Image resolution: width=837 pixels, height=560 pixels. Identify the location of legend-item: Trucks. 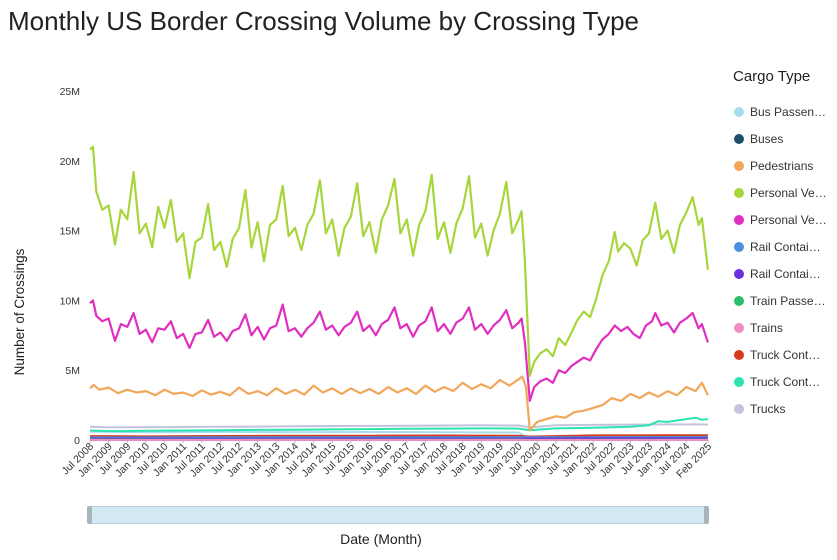
(780, 408).